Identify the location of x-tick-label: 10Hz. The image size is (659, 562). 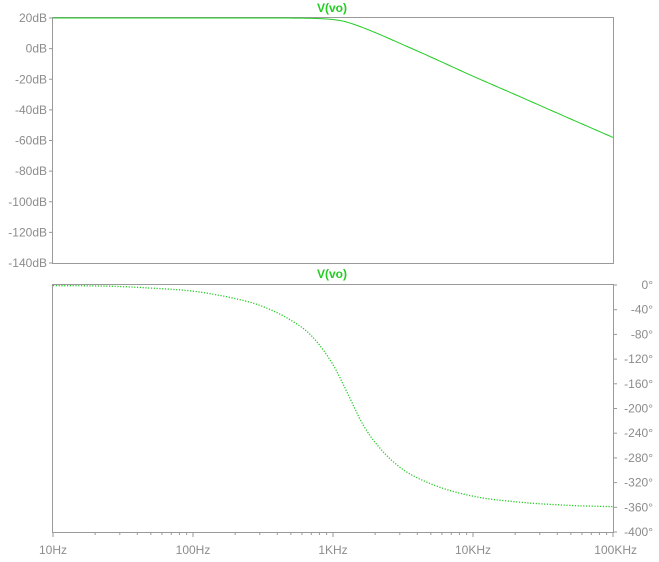
(53, 550).